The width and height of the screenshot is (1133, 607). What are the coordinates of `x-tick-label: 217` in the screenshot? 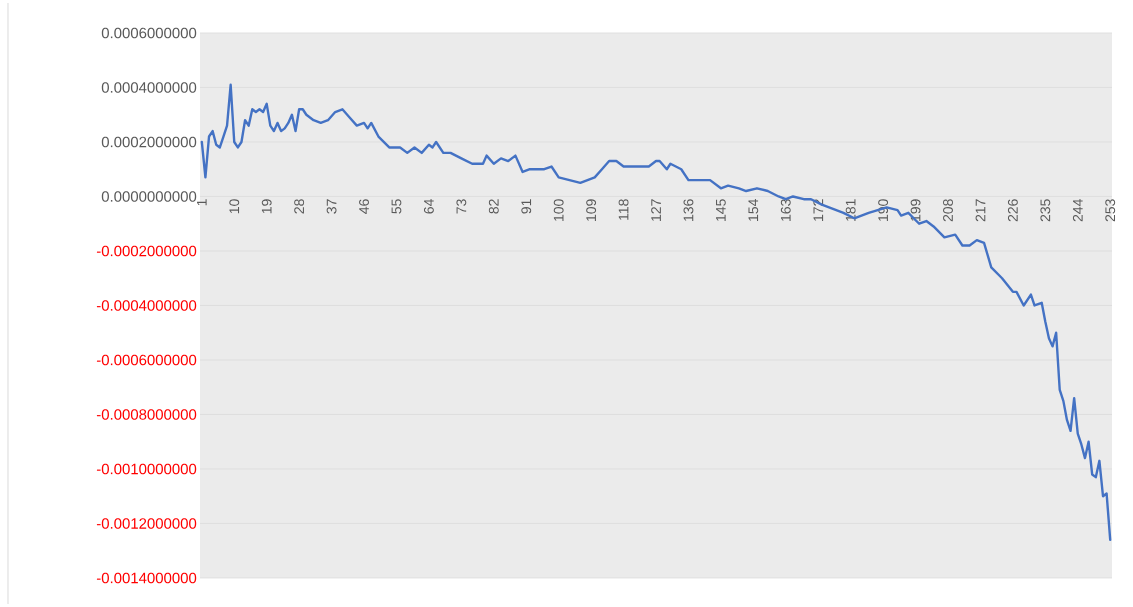 It's located at (980, 210).